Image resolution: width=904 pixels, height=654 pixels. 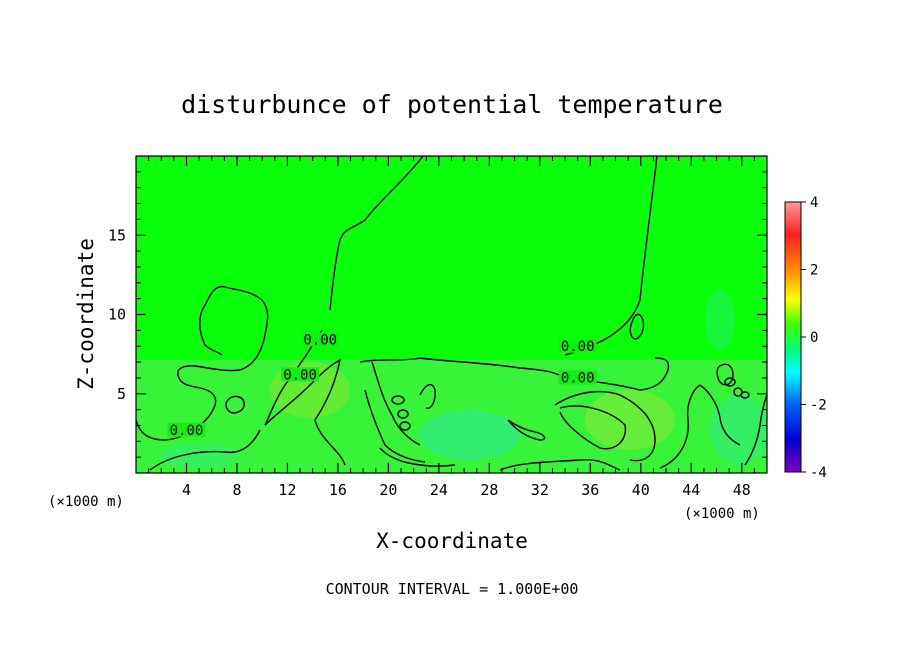 I want to click on contour-labels: 0.00 0.00 0.00 0.00 0.00, so click(x=382, y=385).